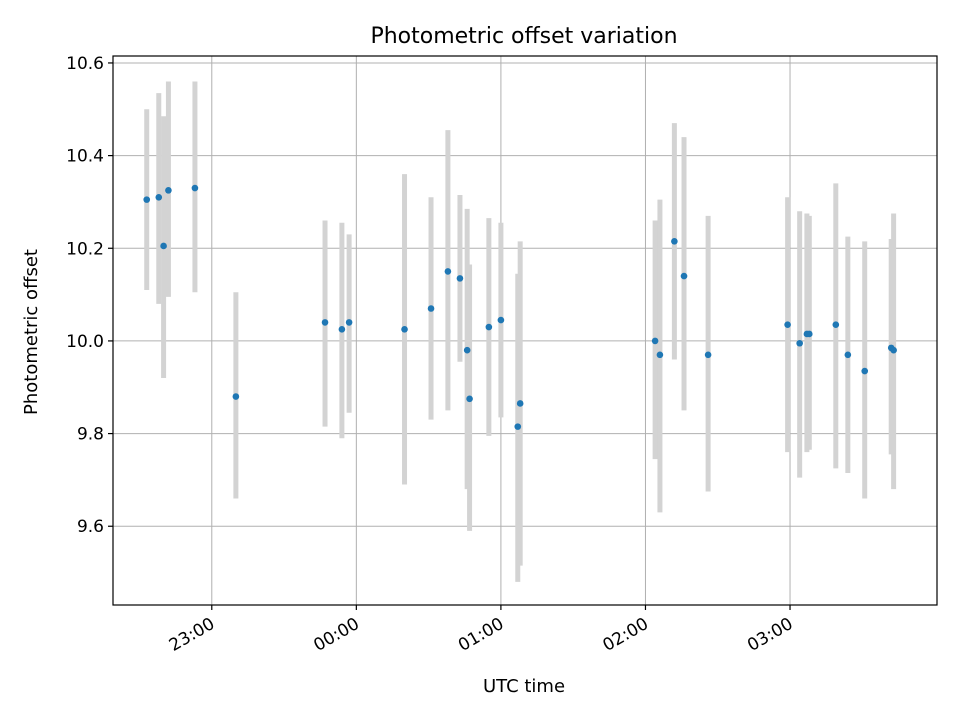 This screenshot has width=960, height=724. Describe the element at coordinates (89, 295) in the screenshot. I see `y-axis-ticks: 9.6 9.8 10.0 10.2 10.4 10.6` at that location.